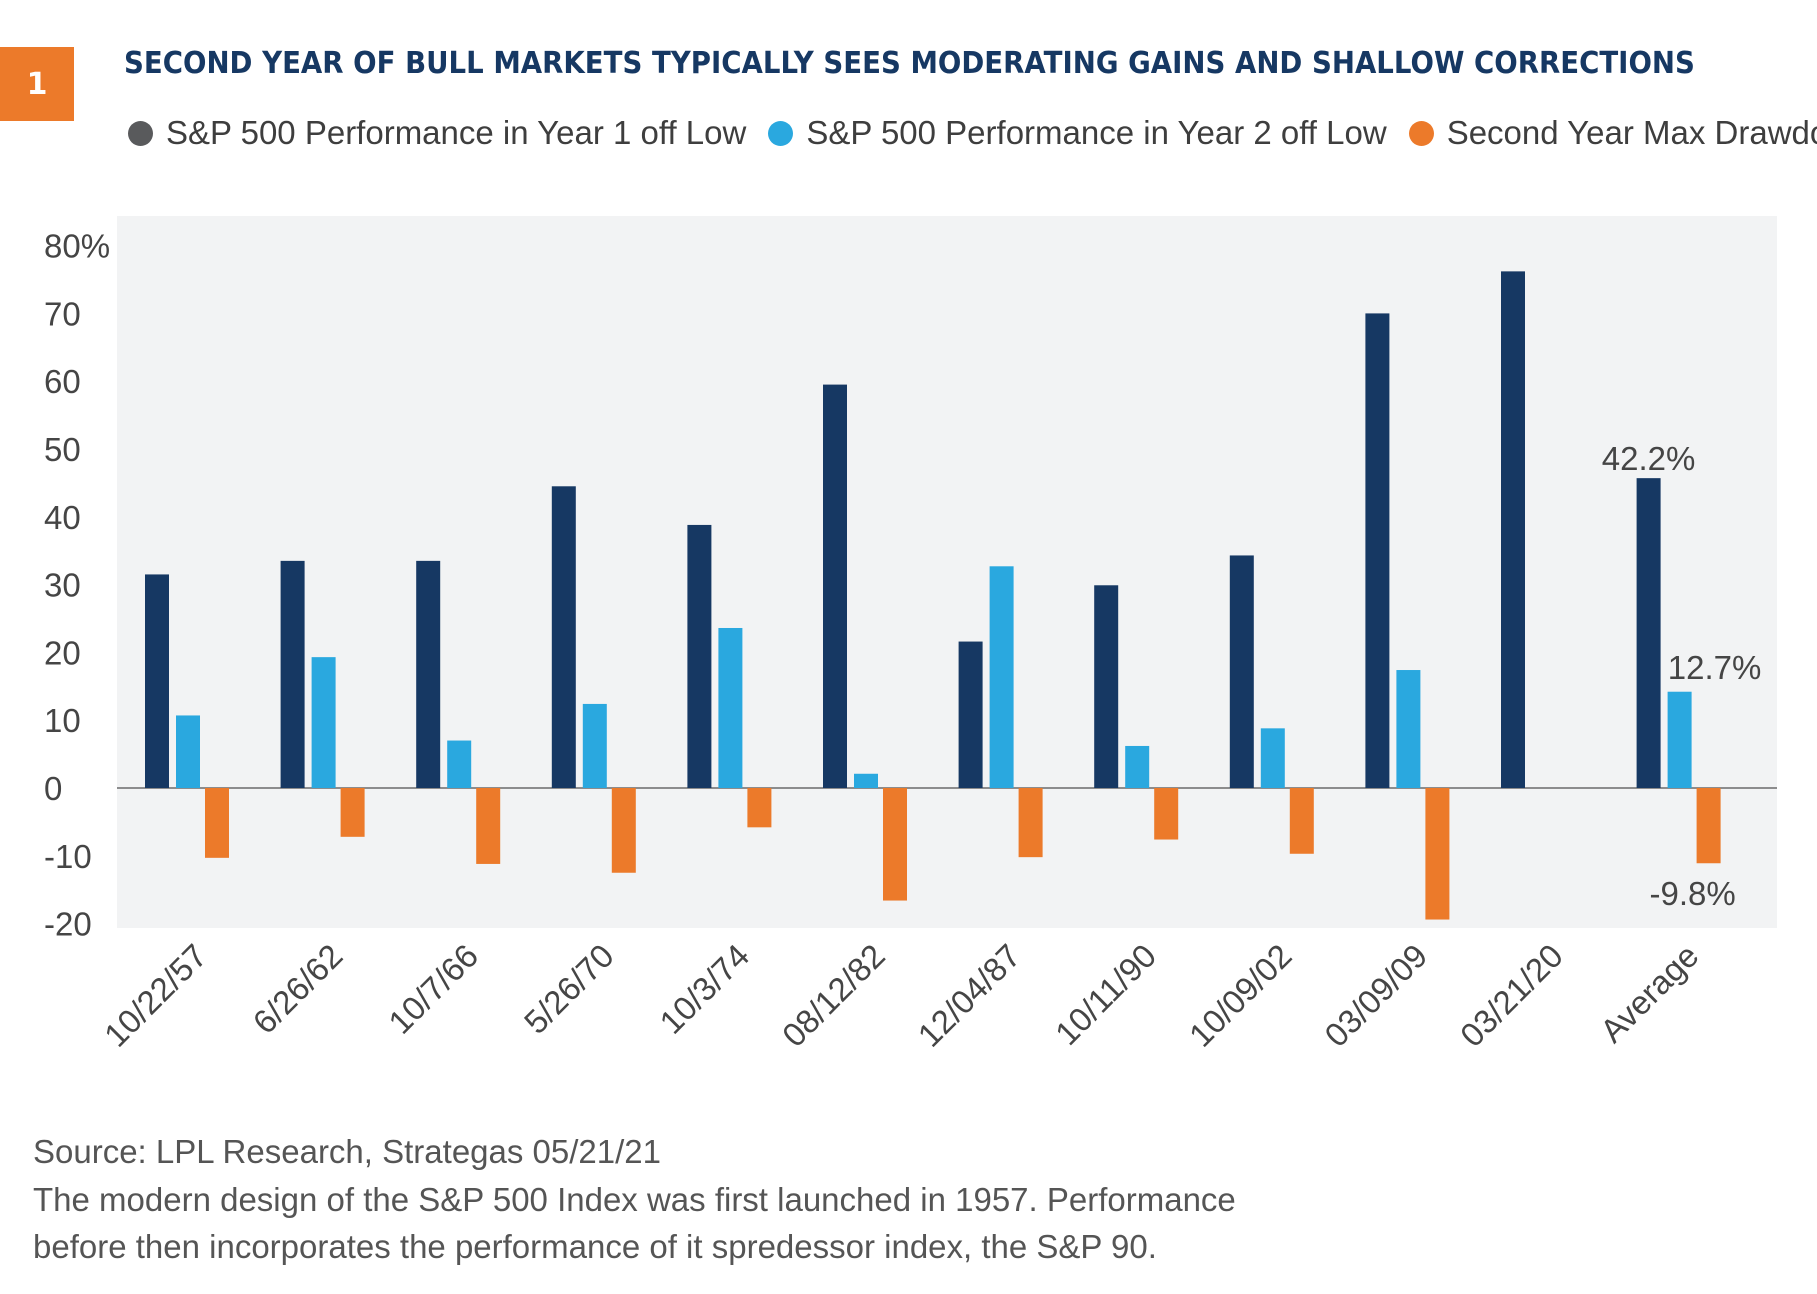 This screenshot has height=1294, width=1817. What do you see at coordinates (53, 788) in the screenshot?
I see `y-tick-label: 0` at bounding box center [53, 788].